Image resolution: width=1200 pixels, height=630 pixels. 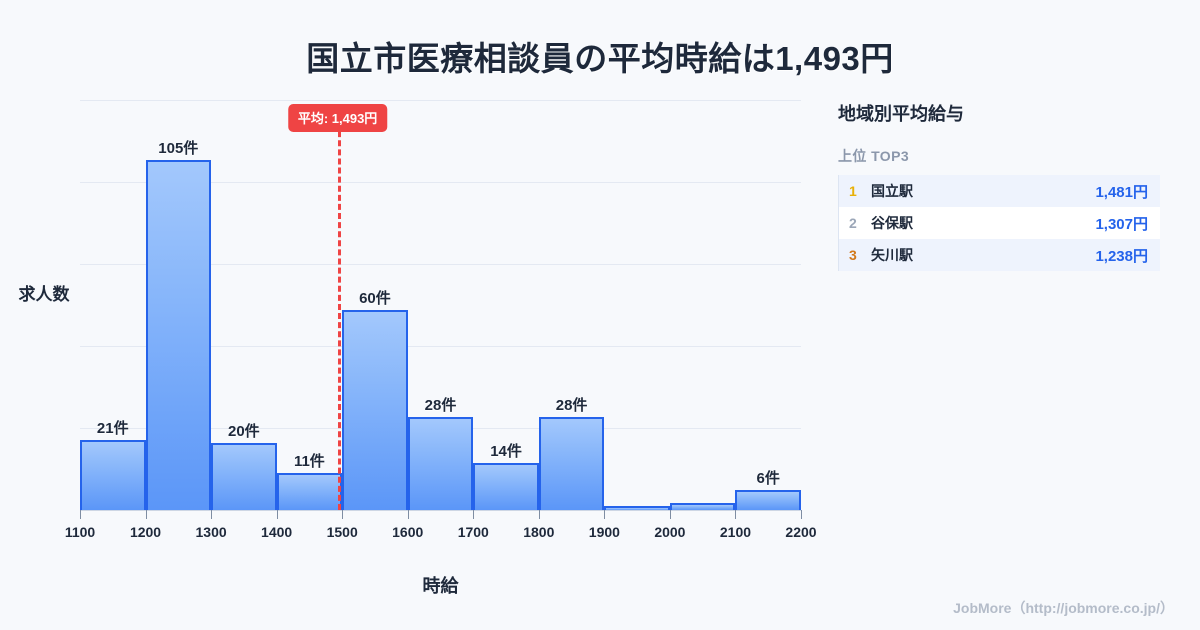 I want to click on rank-station-name: 谷保駅, so click(x=892, y=223).